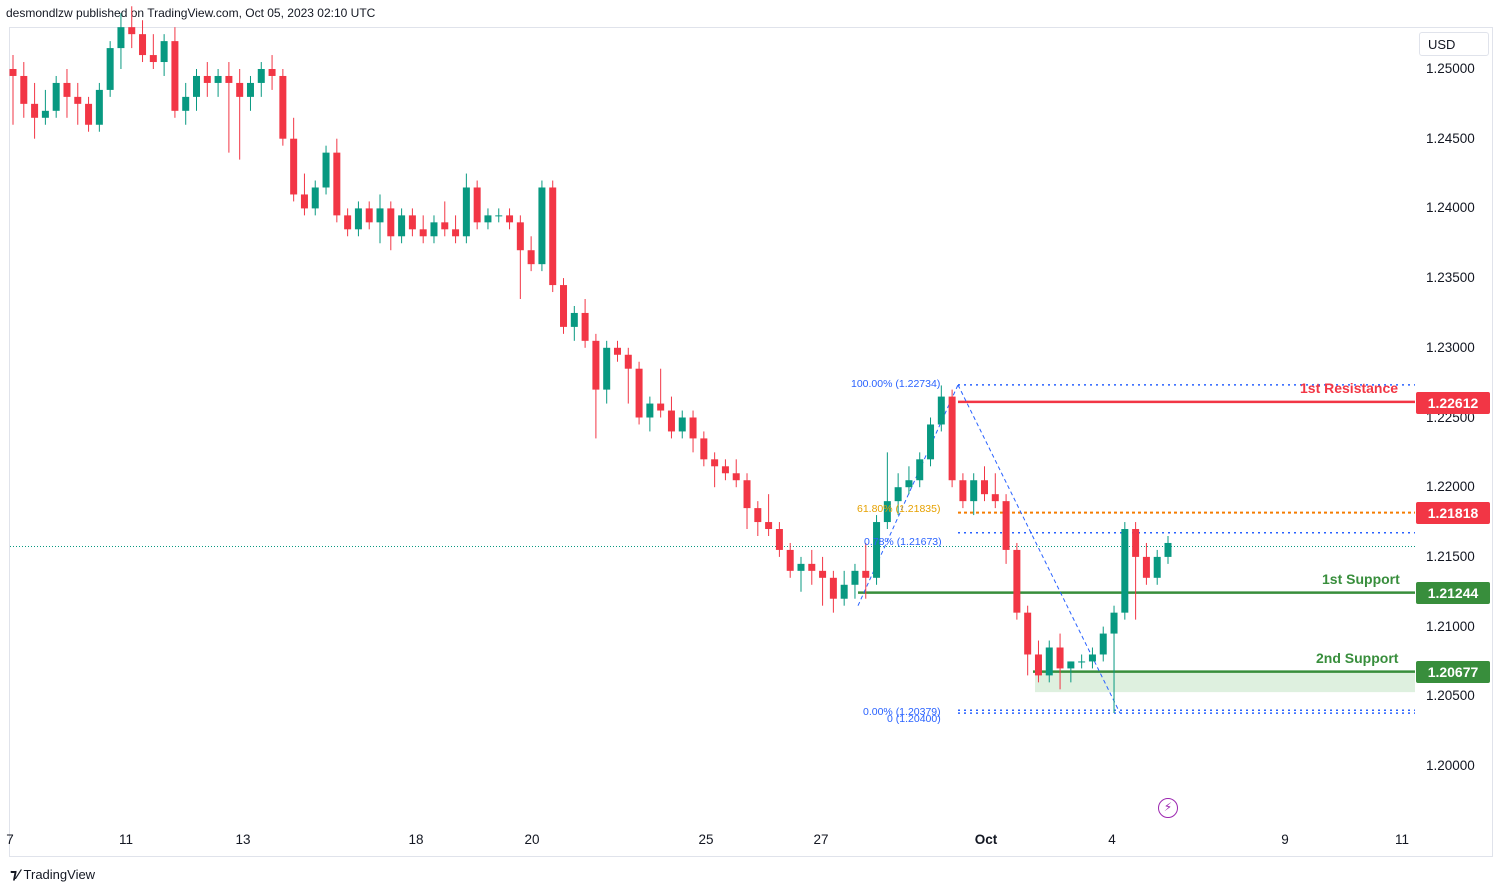 The height and width of the screenshot is (893, 1503). What do you see at coordinates (1225, 682) in the screenshot?
I see `support-zone` at bounding box center [1225, 682].